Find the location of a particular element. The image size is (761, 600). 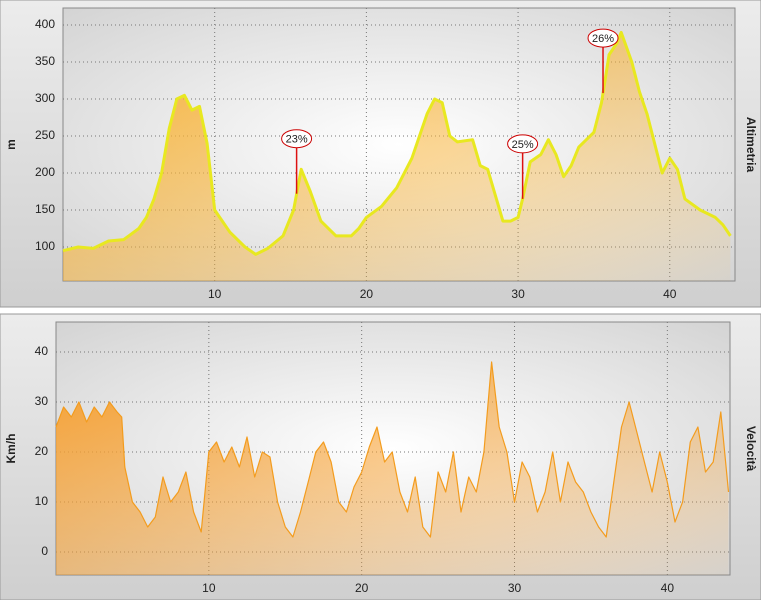

y-tick-label: 300 is located at coordinates (45, 98).